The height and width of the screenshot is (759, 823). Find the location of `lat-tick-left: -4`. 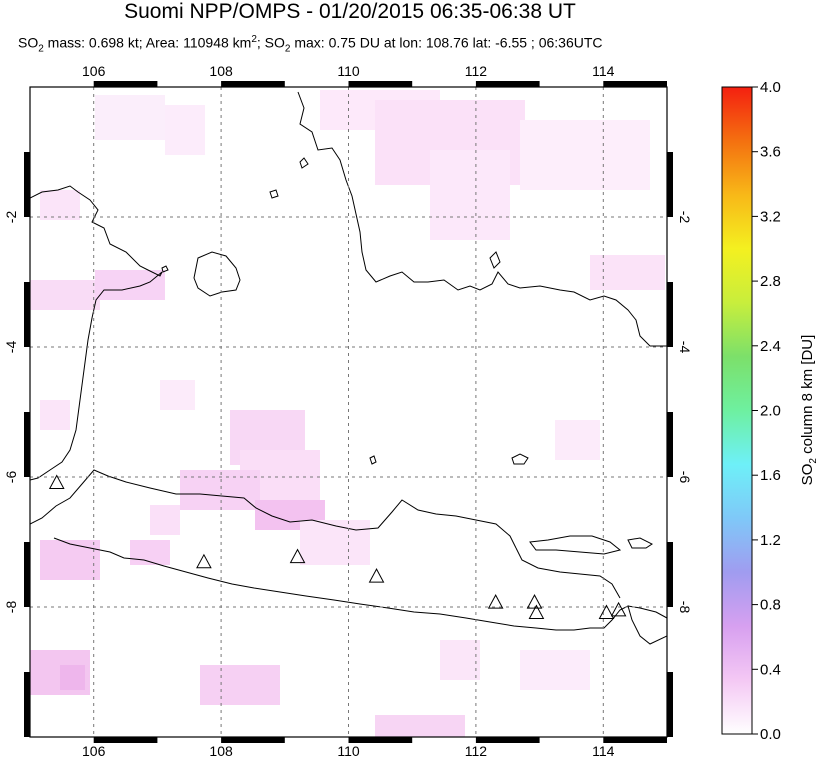

lat-tick-left: -4 is located at coordinates (11, 347).